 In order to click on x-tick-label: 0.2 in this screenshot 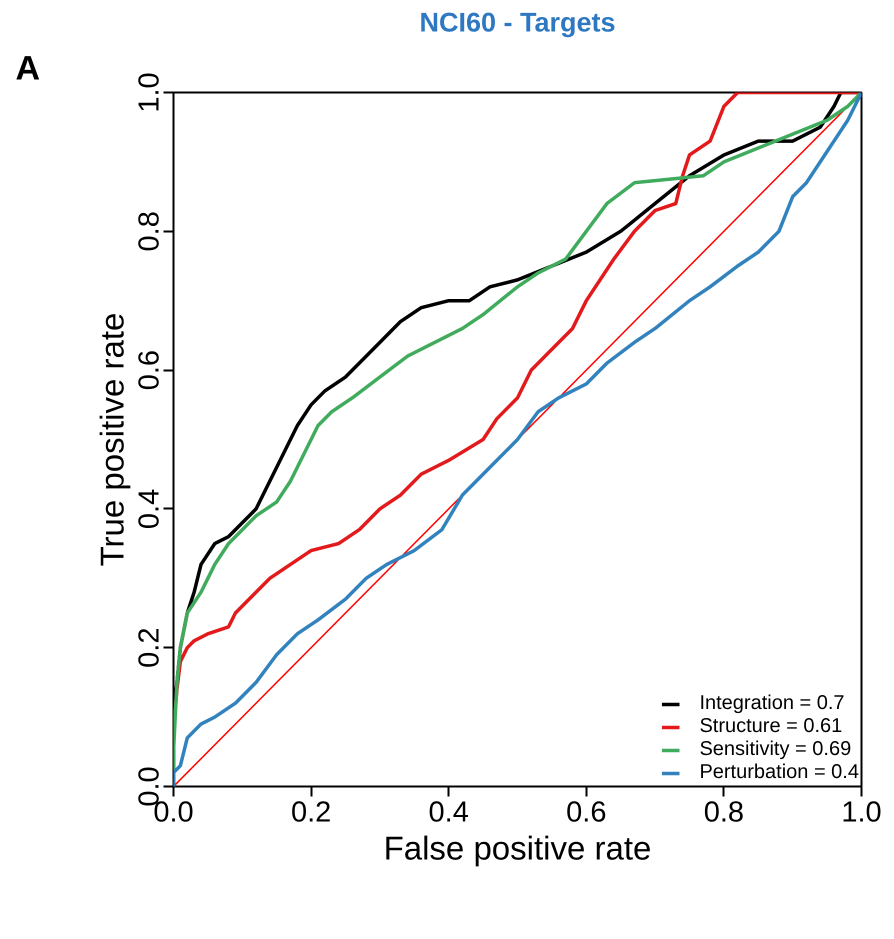, I will do `click(311, 812)`.